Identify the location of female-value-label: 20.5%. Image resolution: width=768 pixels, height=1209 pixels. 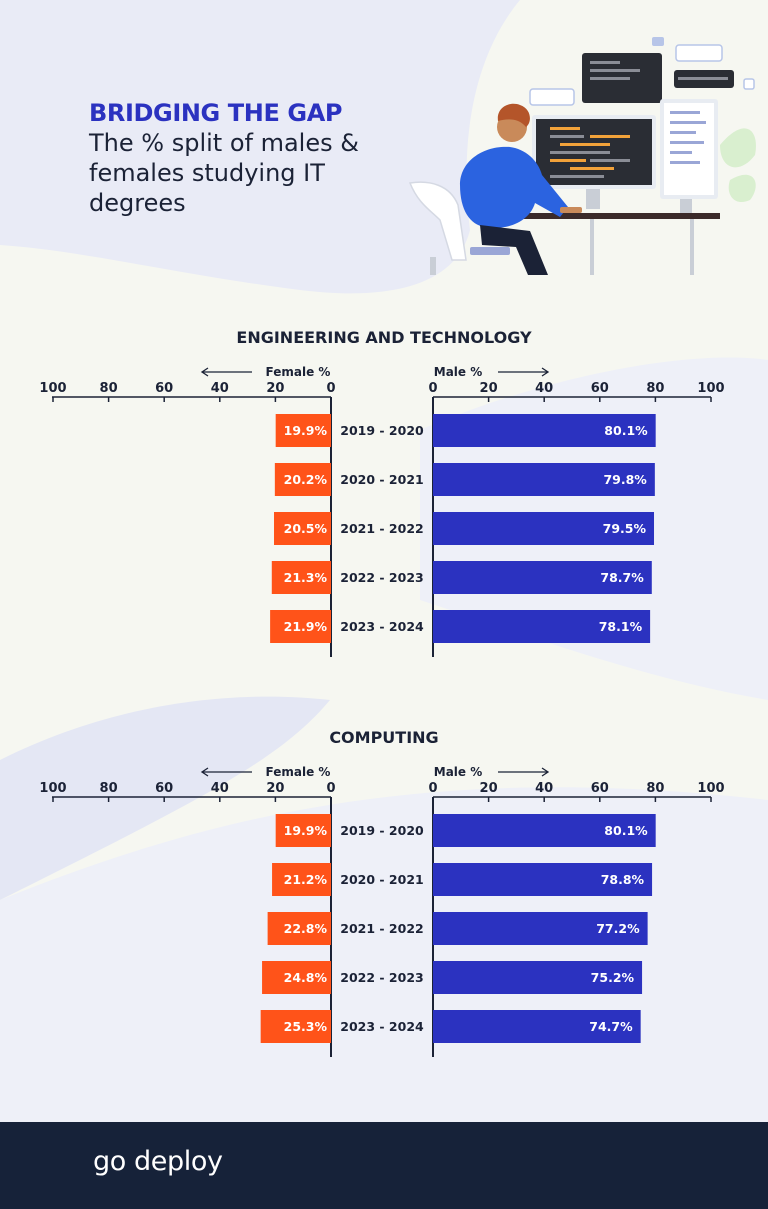
(306, 528).